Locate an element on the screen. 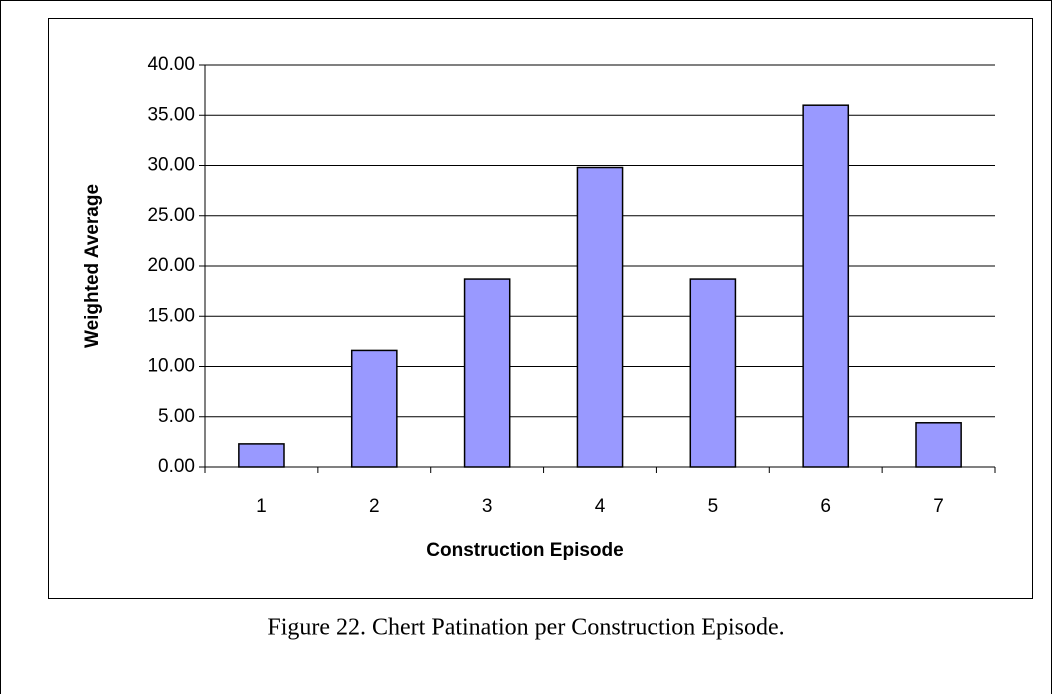 This screenshot has width=1052, height=694. x-tick-label: 2 is located at coordinates (374, 506).